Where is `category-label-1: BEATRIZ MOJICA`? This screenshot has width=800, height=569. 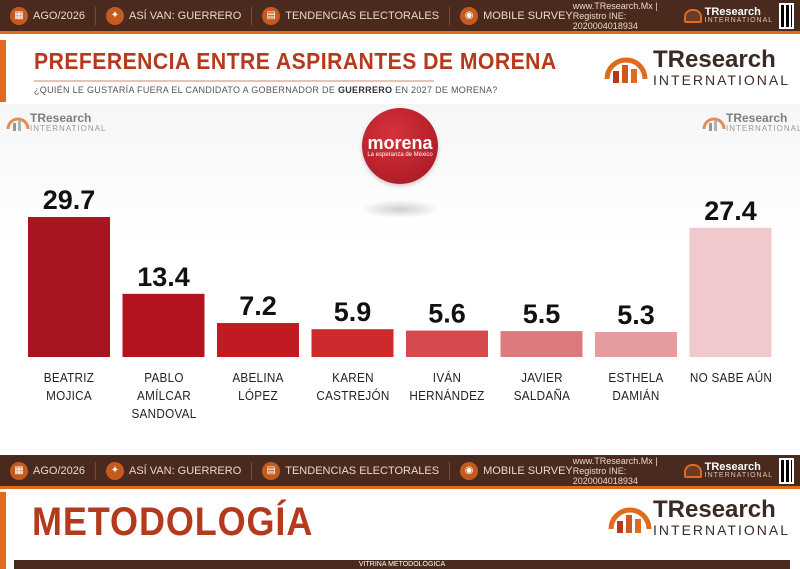
category-label-1: BEATRIZ MOJICA is located at coordinates (69, 387).